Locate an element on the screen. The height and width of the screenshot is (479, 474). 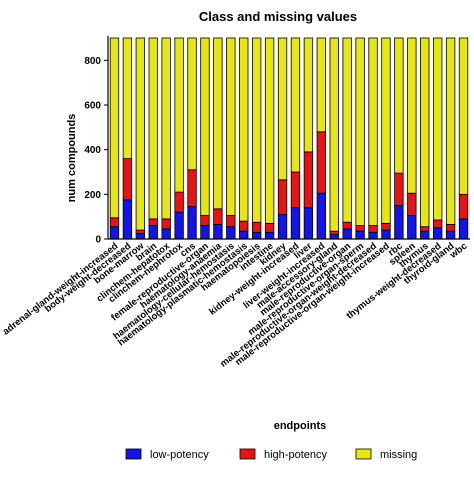
legend-item-missing: missing is located at coordinates (386, 454).